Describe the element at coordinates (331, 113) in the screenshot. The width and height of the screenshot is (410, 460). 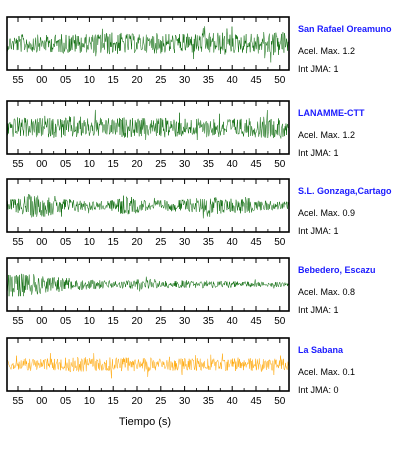
I see `station-name: LANAMME-CTT` at that location.